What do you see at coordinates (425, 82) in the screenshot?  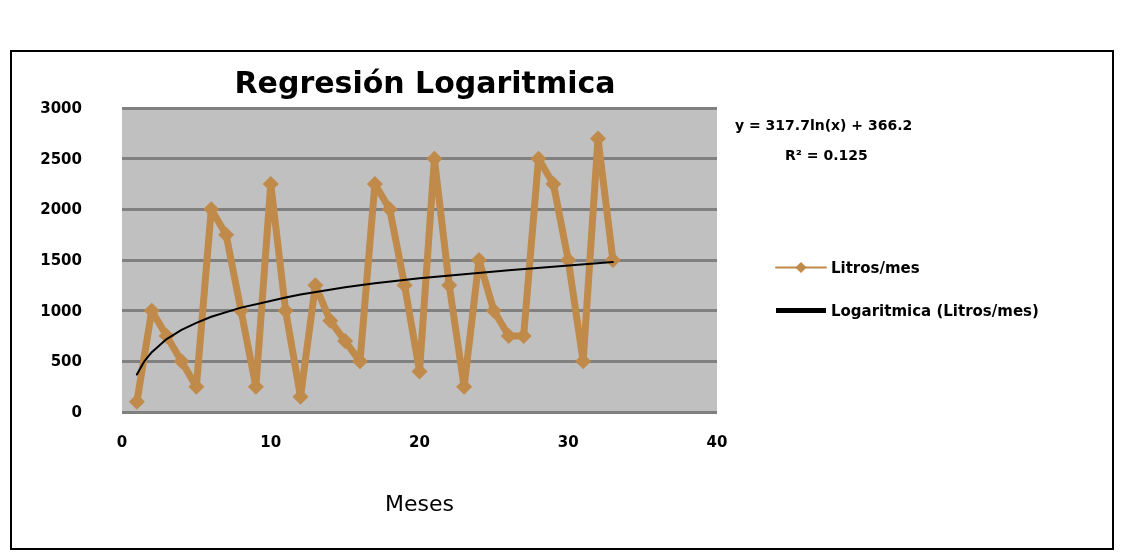 I see `chart-title: Regresión Logaritmica` at bounding box center [425, 82].